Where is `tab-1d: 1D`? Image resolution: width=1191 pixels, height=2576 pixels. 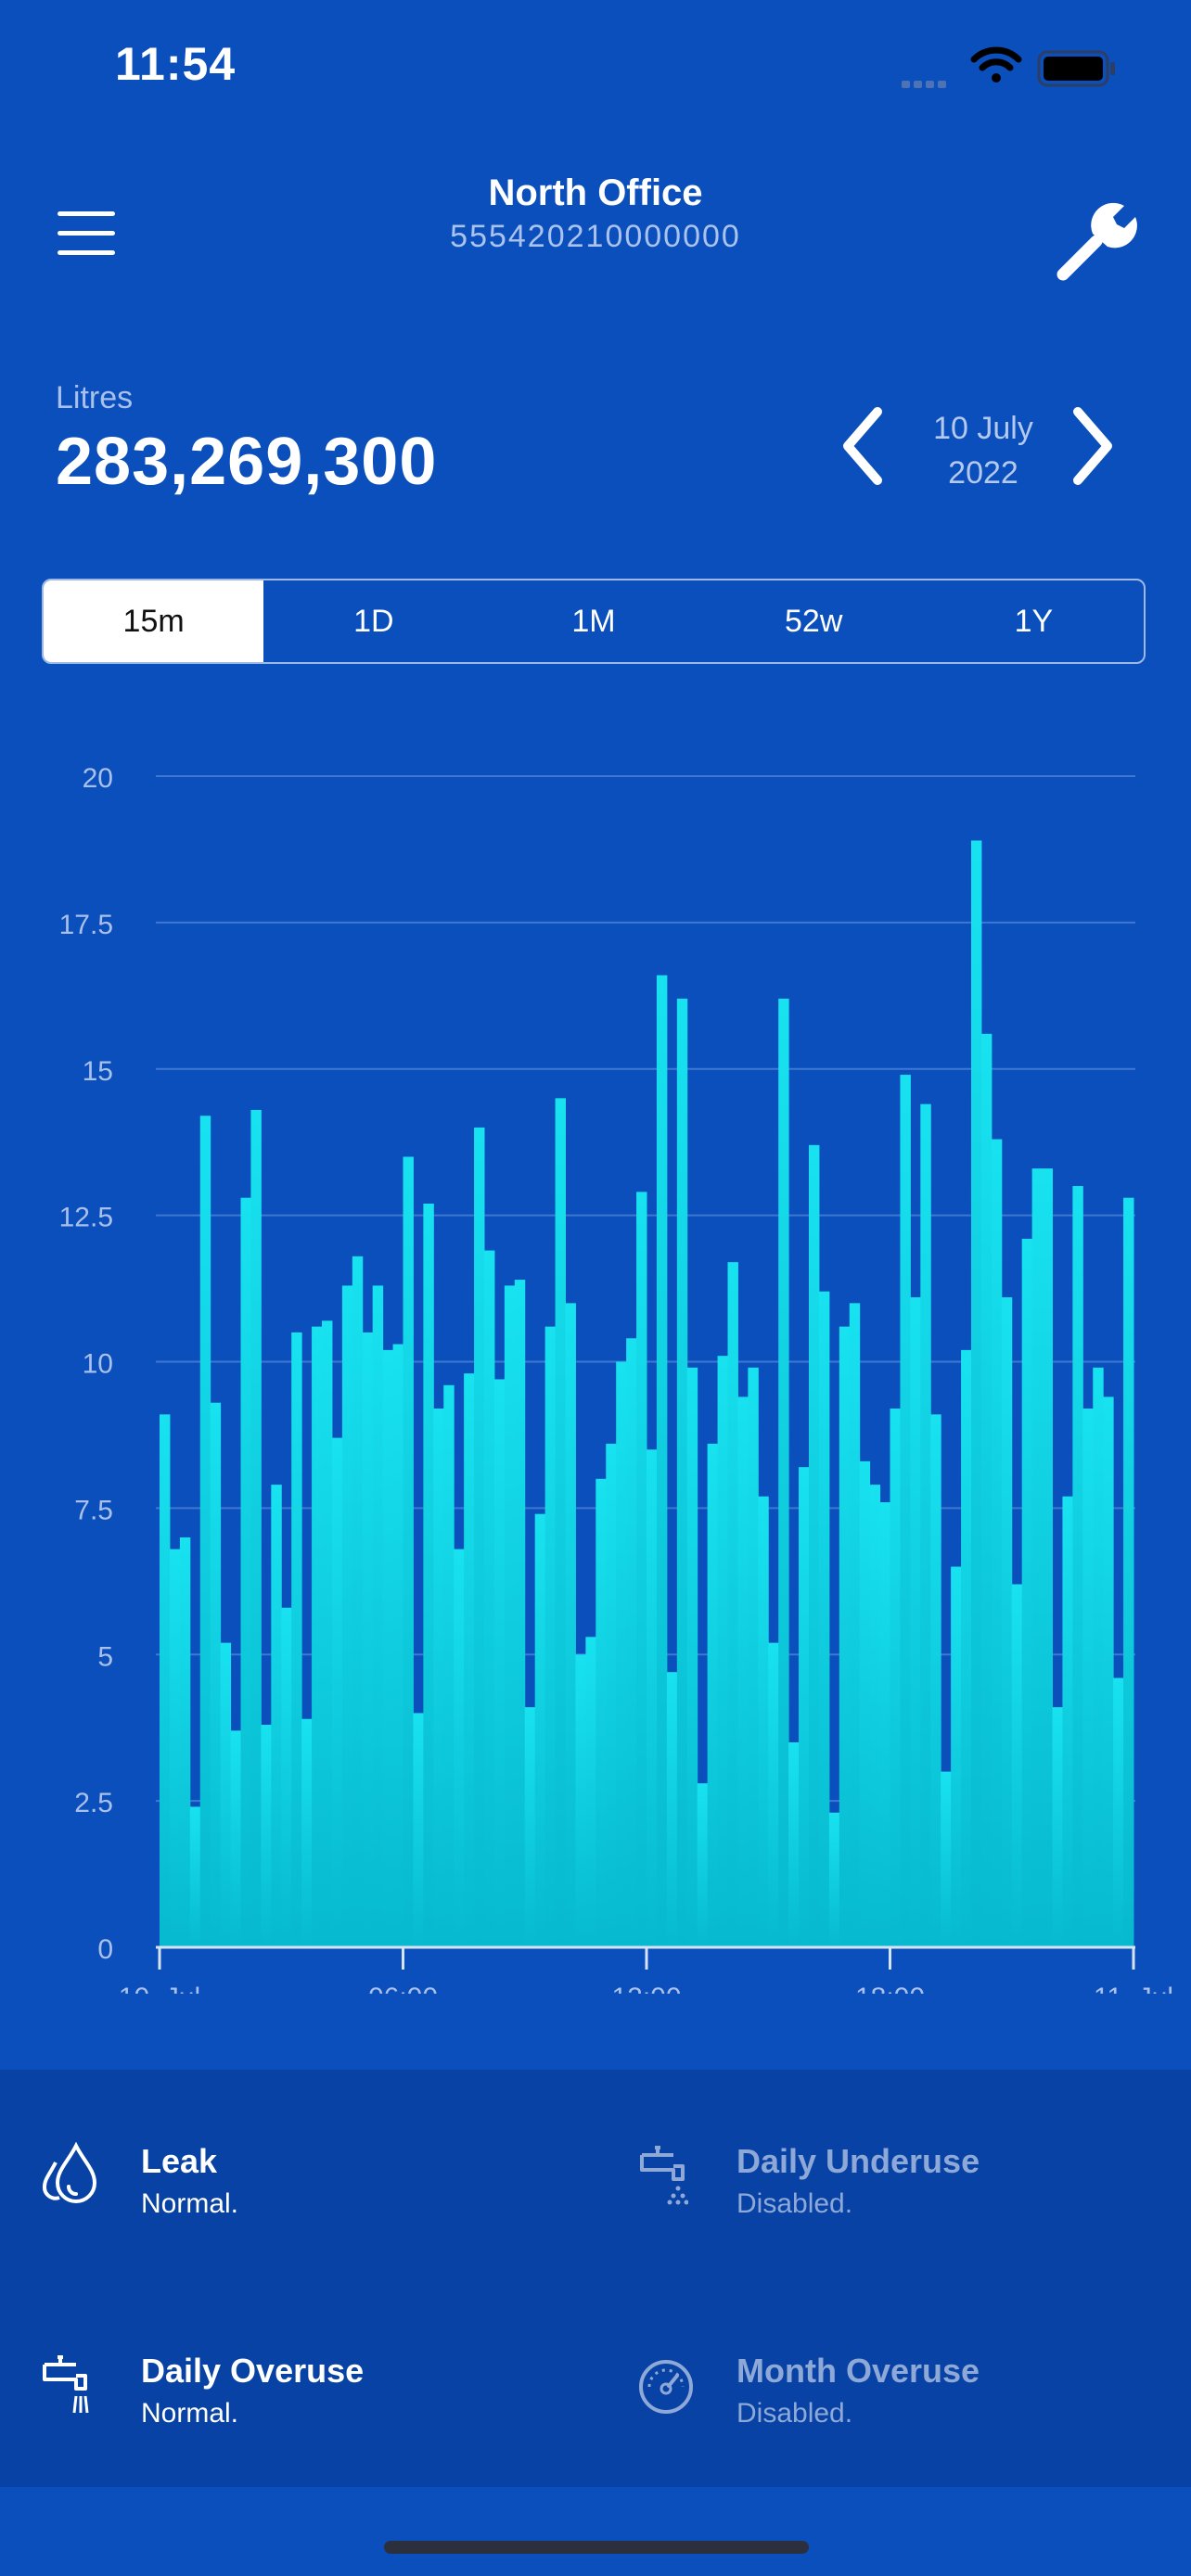 tab-1d: 1D is located at coordinates (373, 621).